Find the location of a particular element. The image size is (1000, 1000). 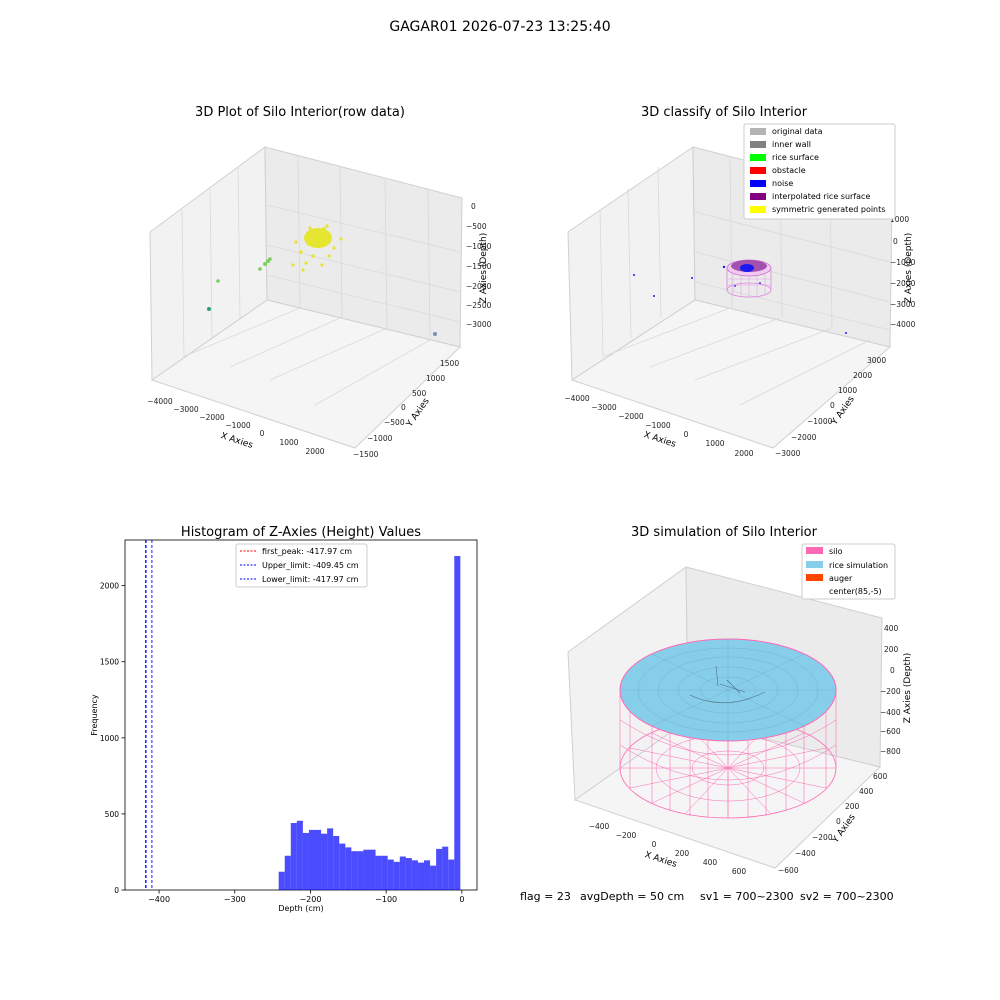

legend-label-symmetric: symmetric generated points is located at coordinates (828, 209).